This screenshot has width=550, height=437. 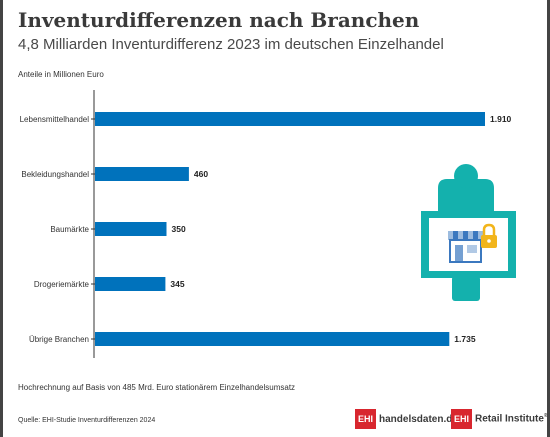 I want to click on category-label: Bekleidungshandel, so click(x=55, y=174).